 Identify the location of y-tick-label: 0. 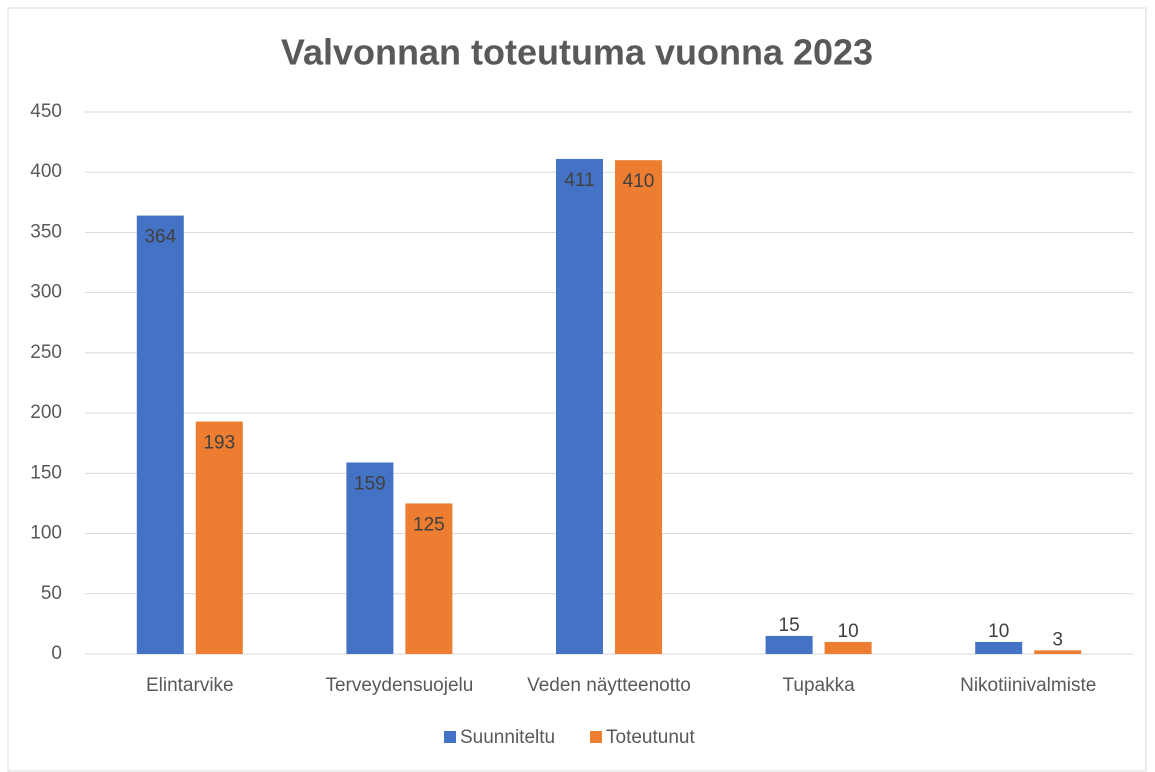
(56, 653).